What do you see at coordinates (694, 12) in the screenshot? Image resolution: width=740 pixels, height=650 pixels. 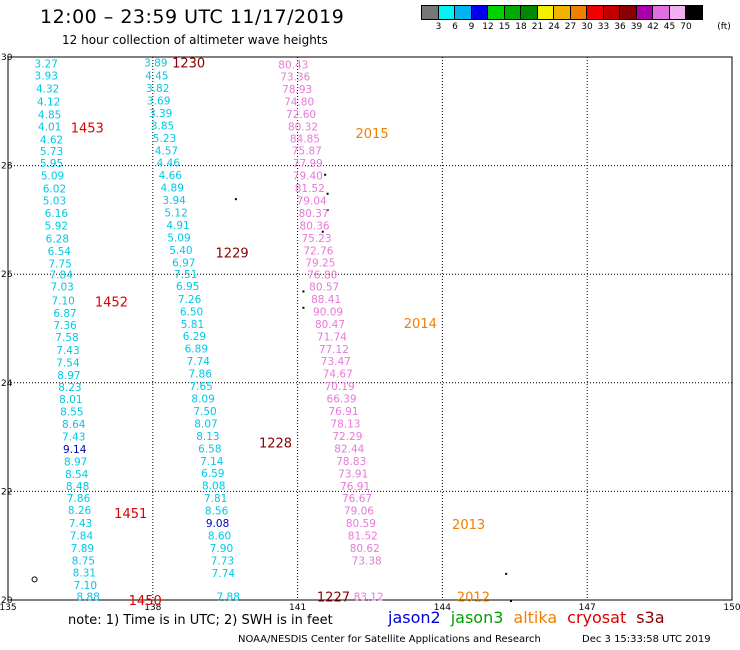 I see `colorbar-swatch` at bounding box center [694, 12].